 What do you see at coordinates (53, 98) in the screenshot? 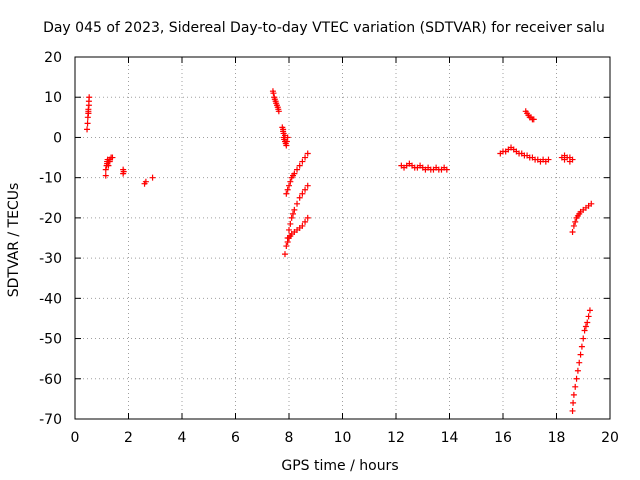
I see `y-tick-label: 10` at bounding box center [53, 98].